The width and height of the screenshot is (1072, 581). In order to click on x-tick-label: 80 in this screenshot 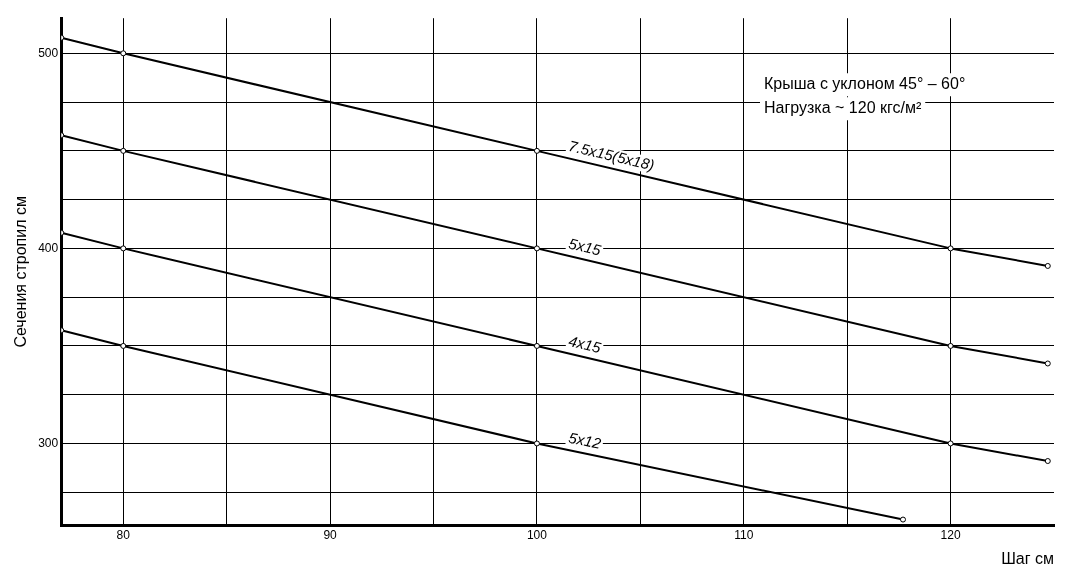, I will do `click(123, 534)`.